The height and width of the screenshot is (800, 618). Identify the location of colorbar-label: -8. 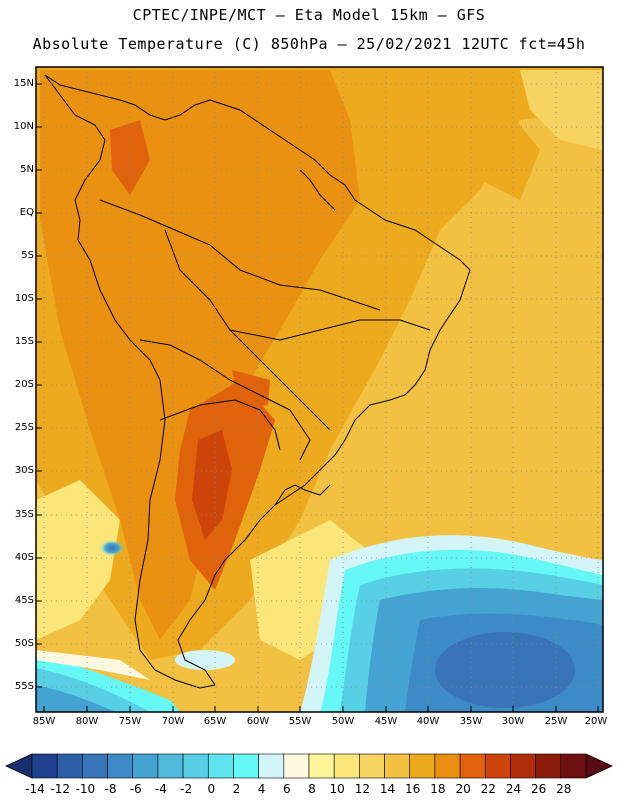
(110, 789).